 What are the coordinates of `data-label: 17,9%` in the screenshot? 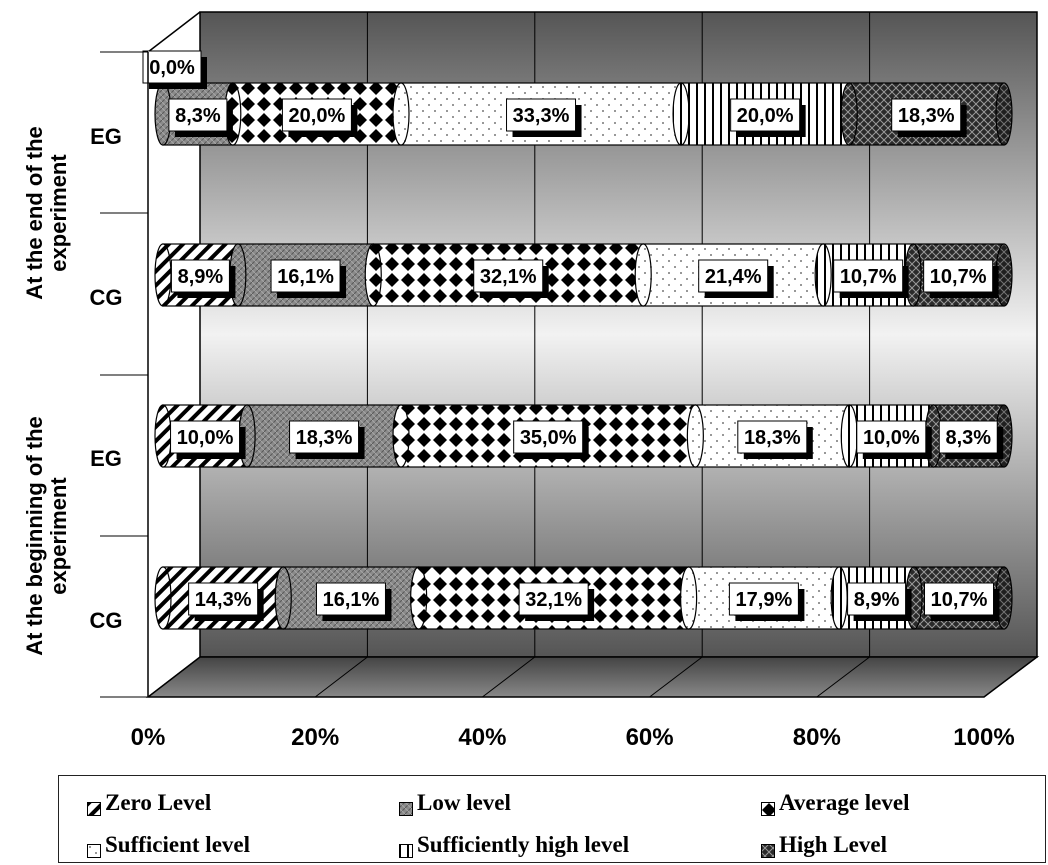 It's located at (766, 601).